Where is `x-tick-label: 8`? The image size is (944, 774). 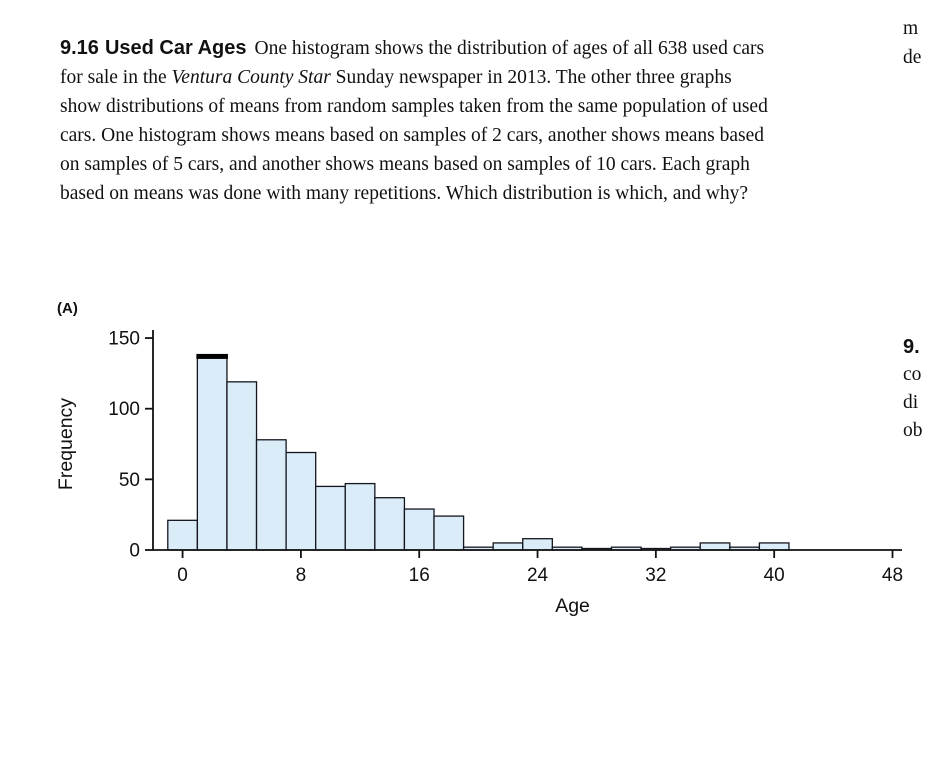 x-tick-label: 8 is located at coordinates (301, 575).